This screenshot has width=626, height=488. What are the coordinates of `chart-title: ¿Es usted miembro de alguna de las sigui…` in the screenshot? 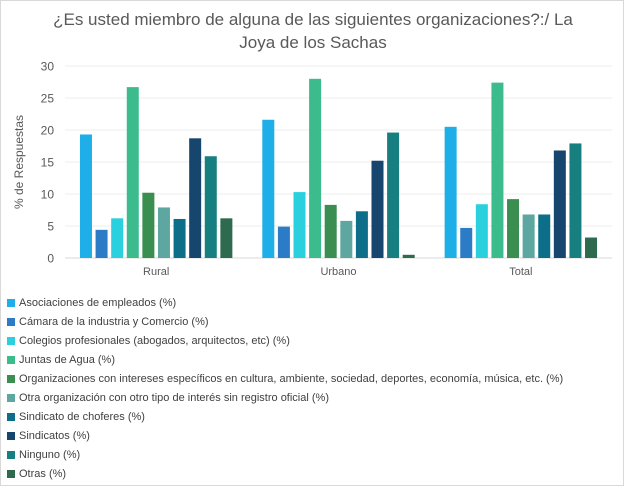 It's located at (313, 31).